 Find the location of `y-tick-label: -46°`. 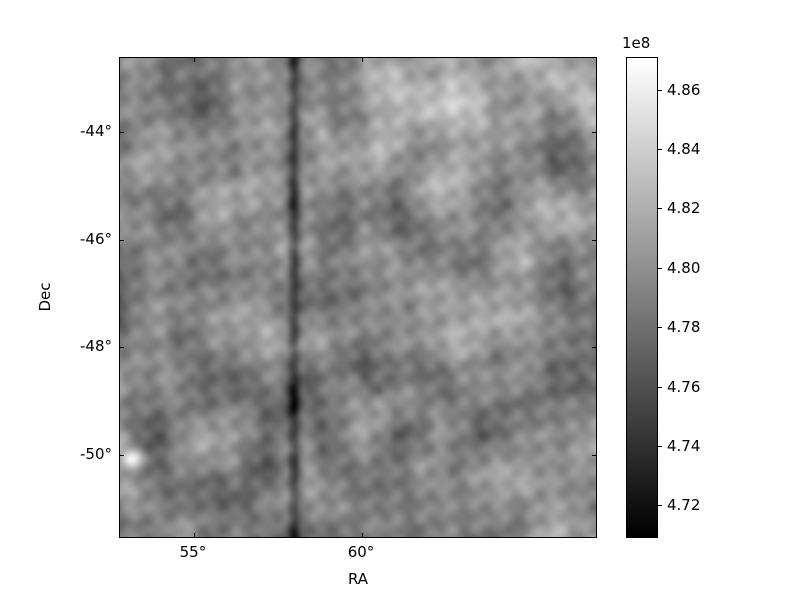

y-tick-label: -46° is located at coordinates (96, 238).